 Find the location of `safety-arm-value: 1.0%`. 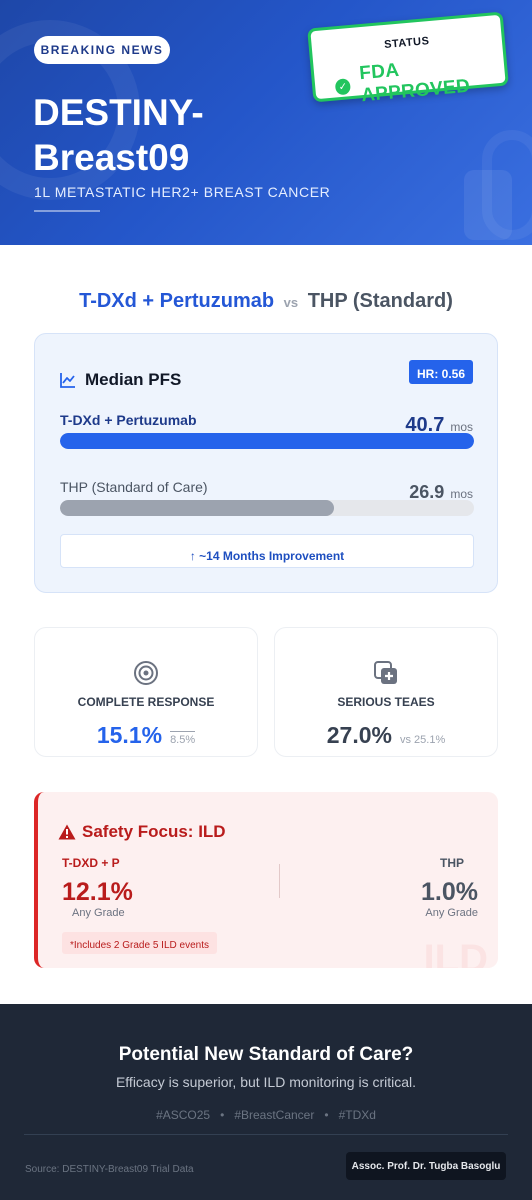

safety-arm-value: 1.0% is located at coordinates (449, 892).